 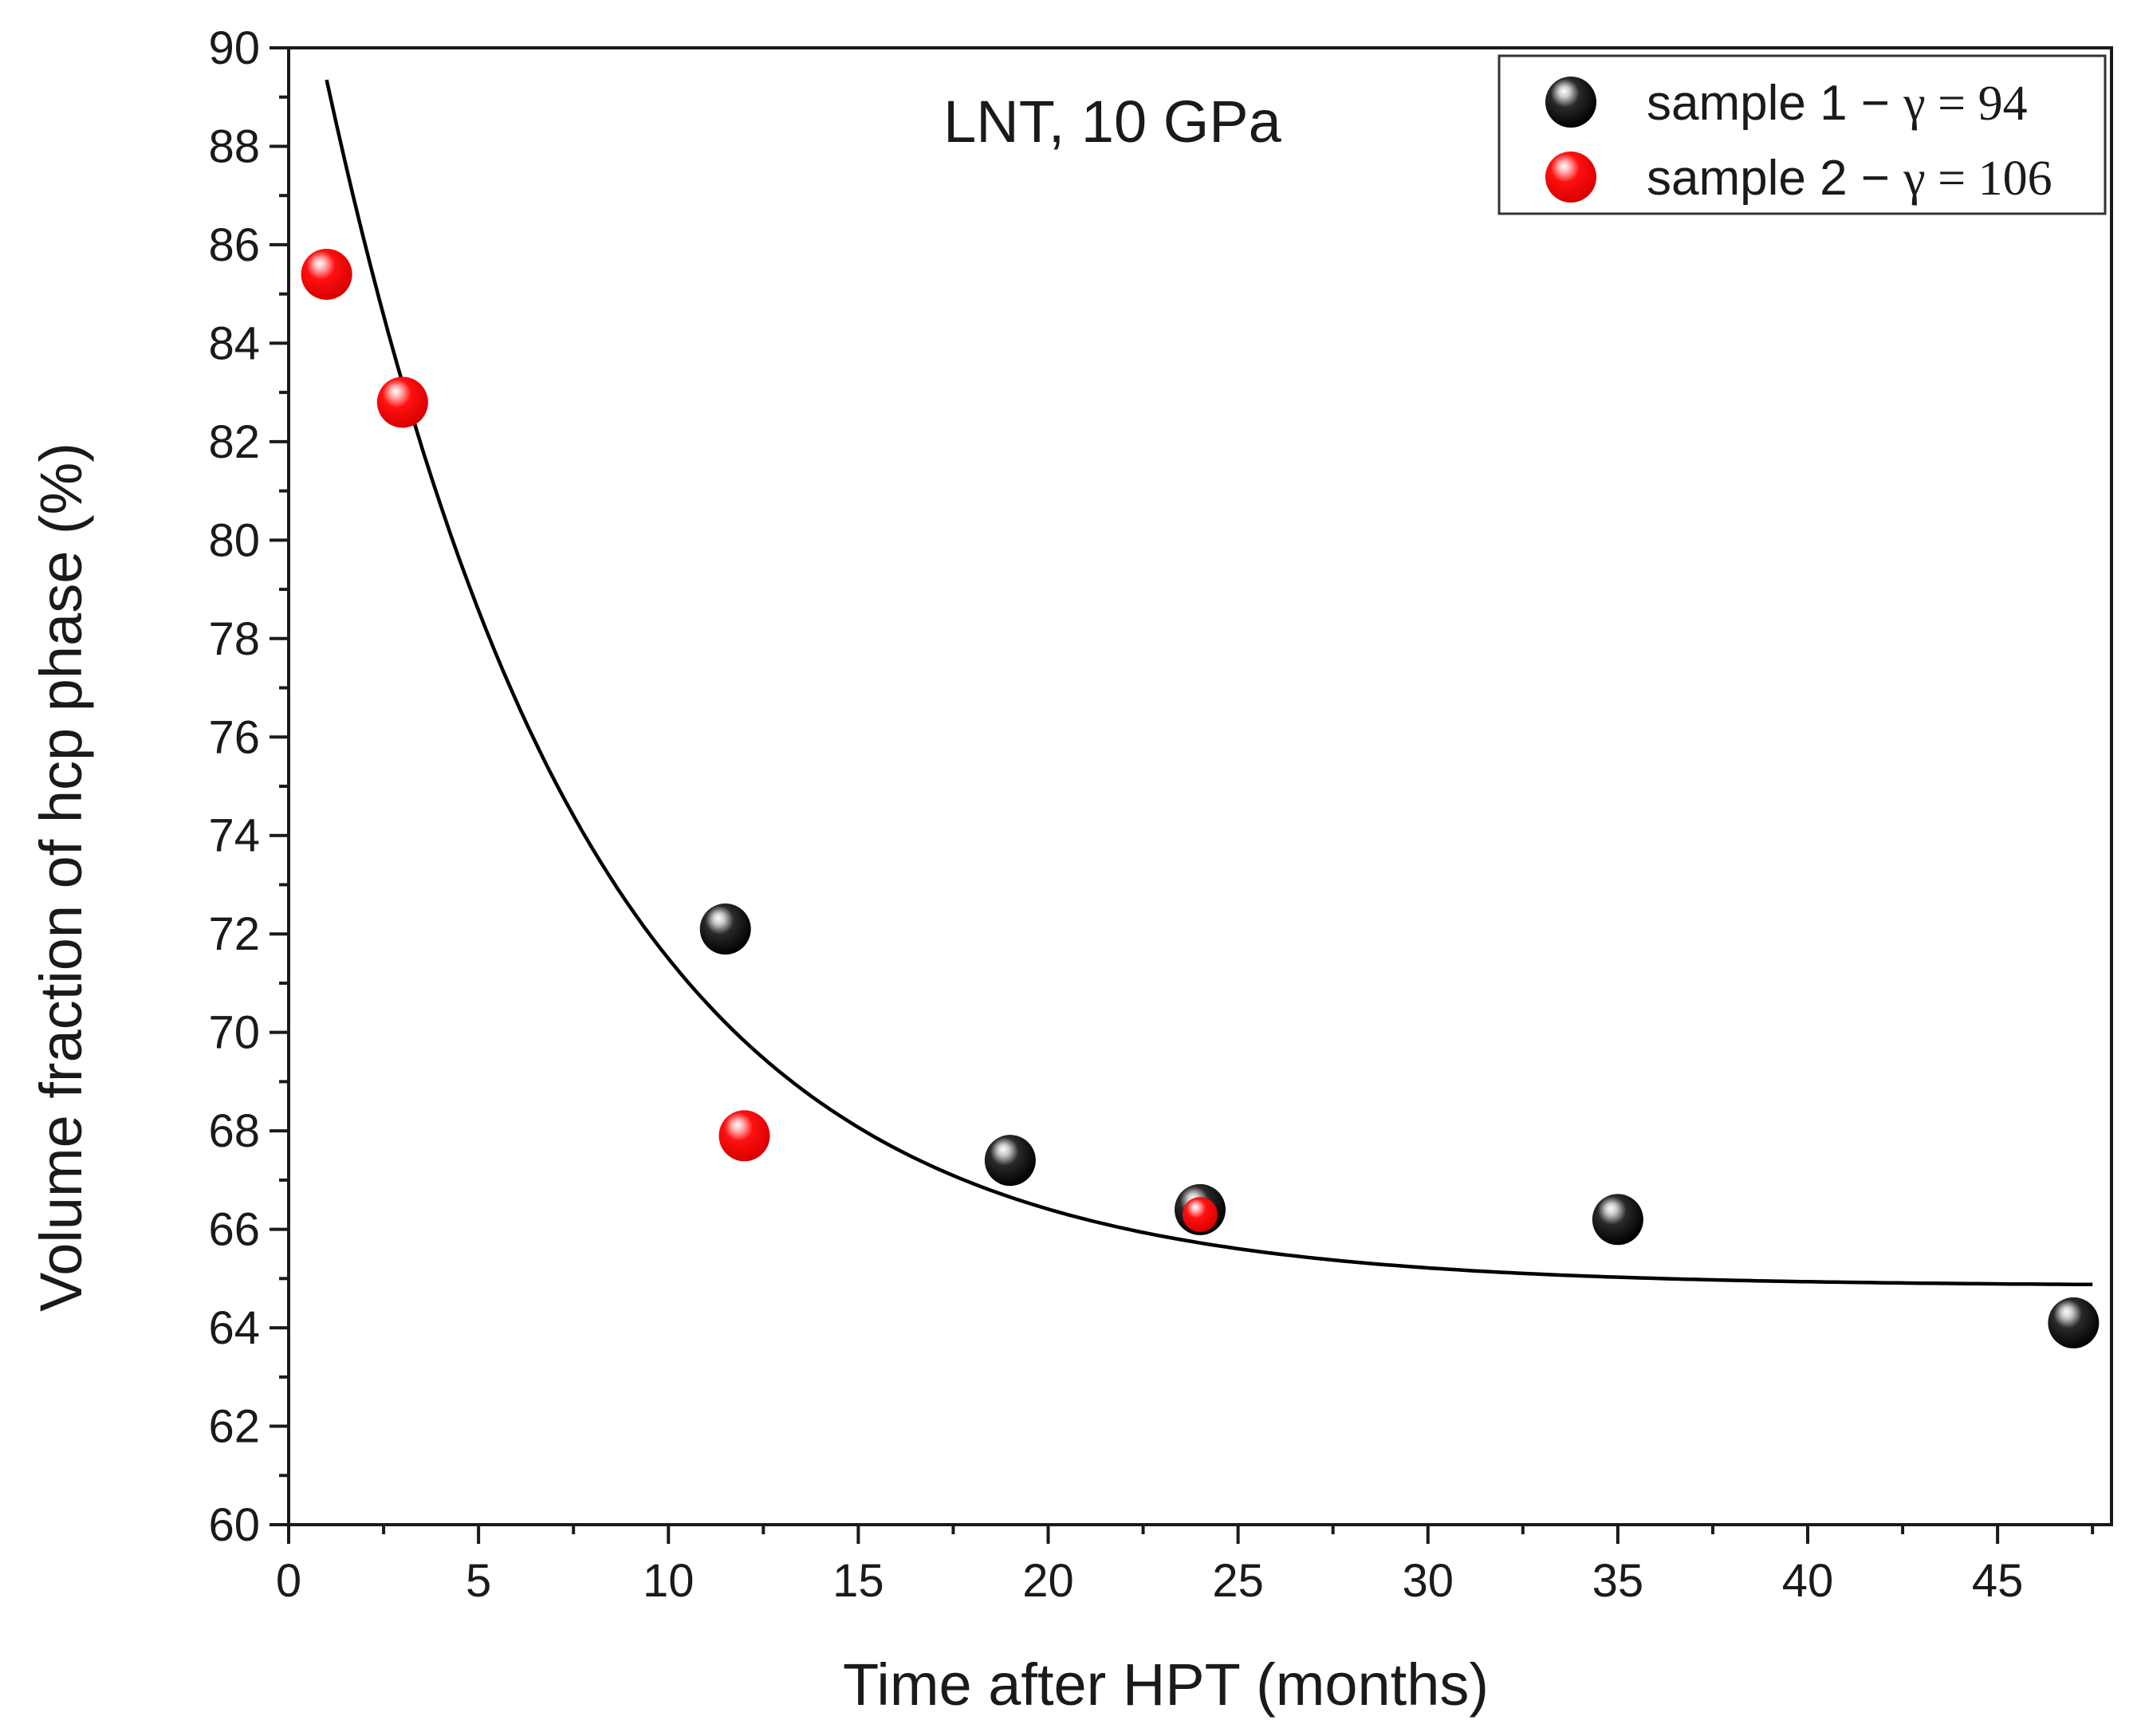 I want to click on legend-box, so click(x=1802, y=135).